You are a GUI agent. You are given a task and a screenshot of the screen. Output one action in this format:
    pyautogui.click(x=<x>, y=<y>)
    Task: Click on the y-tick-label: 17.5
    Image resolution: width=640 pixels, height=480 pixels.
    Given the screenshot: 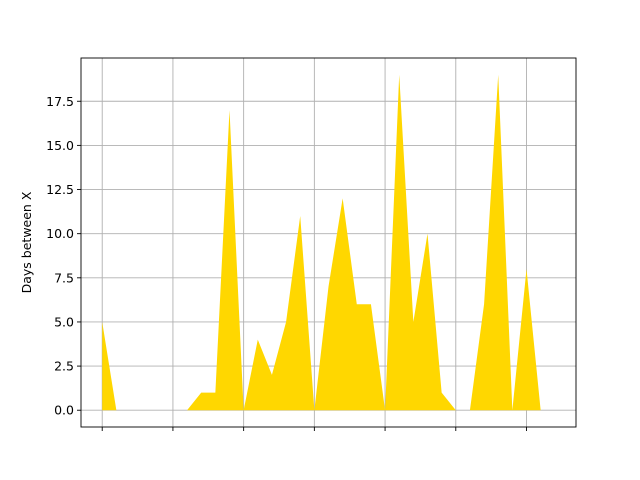 What is the action you would take?
    pyautogui.click(x=60, y=101)
    